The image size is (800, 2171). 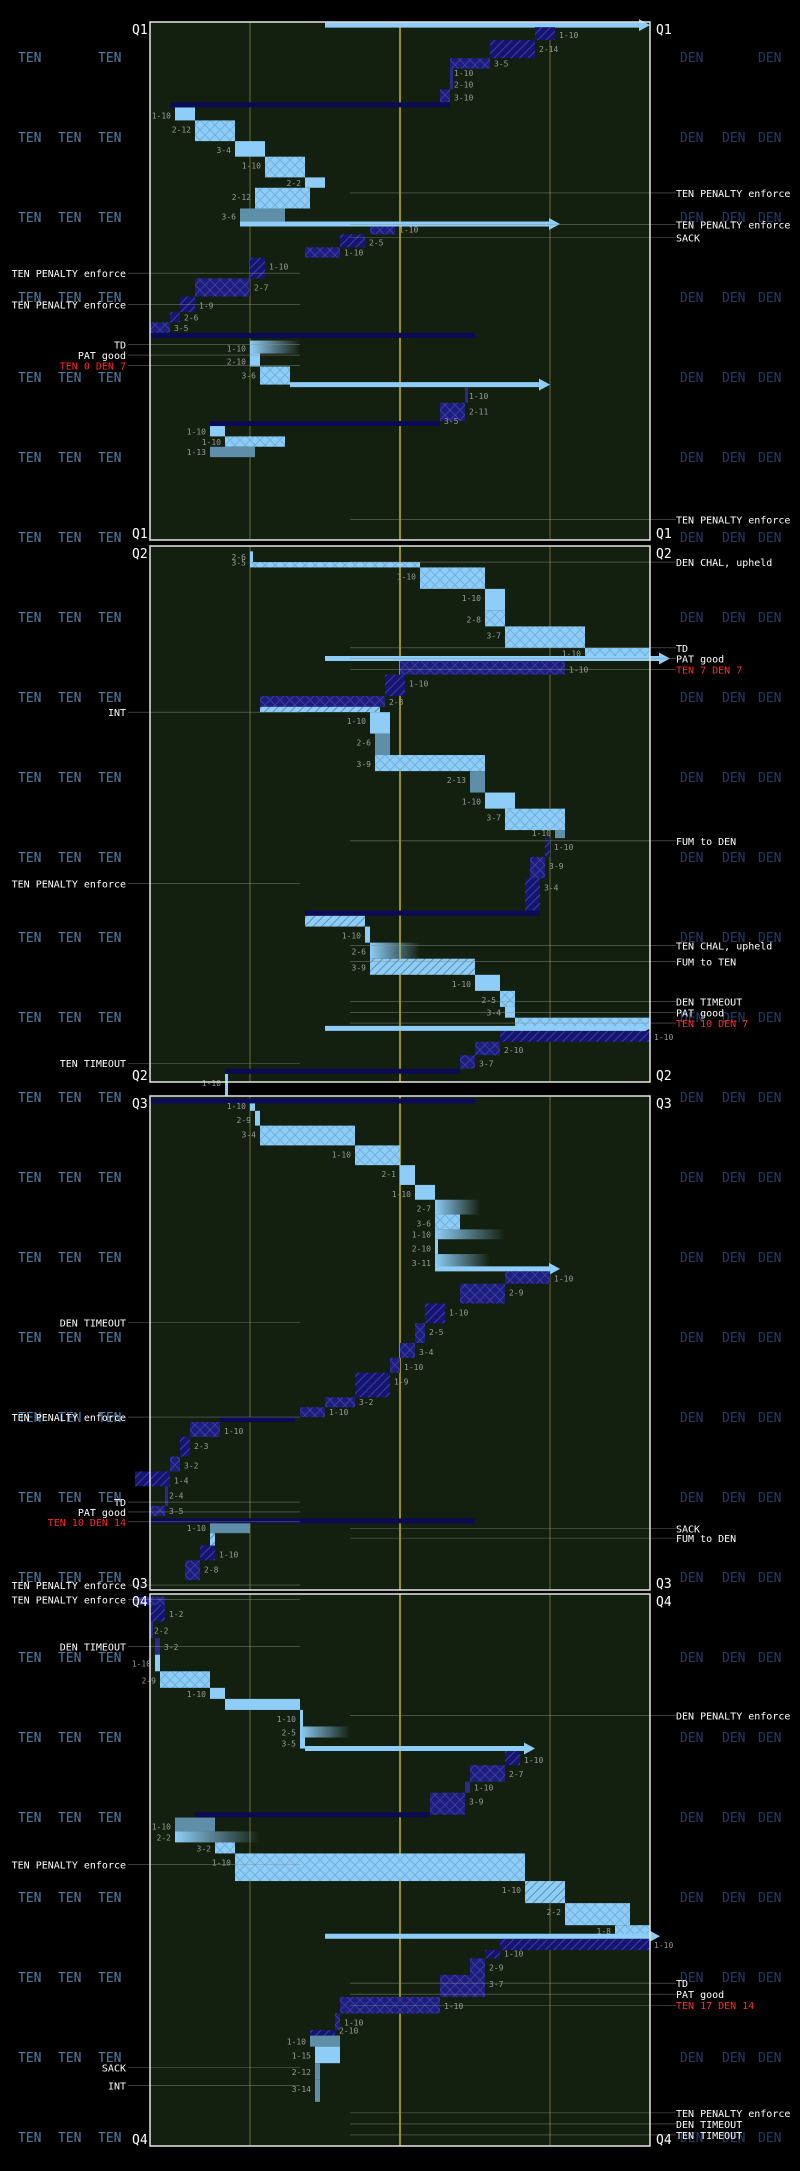 I want to click on note-text: TD, so click(x=120, y=1503).